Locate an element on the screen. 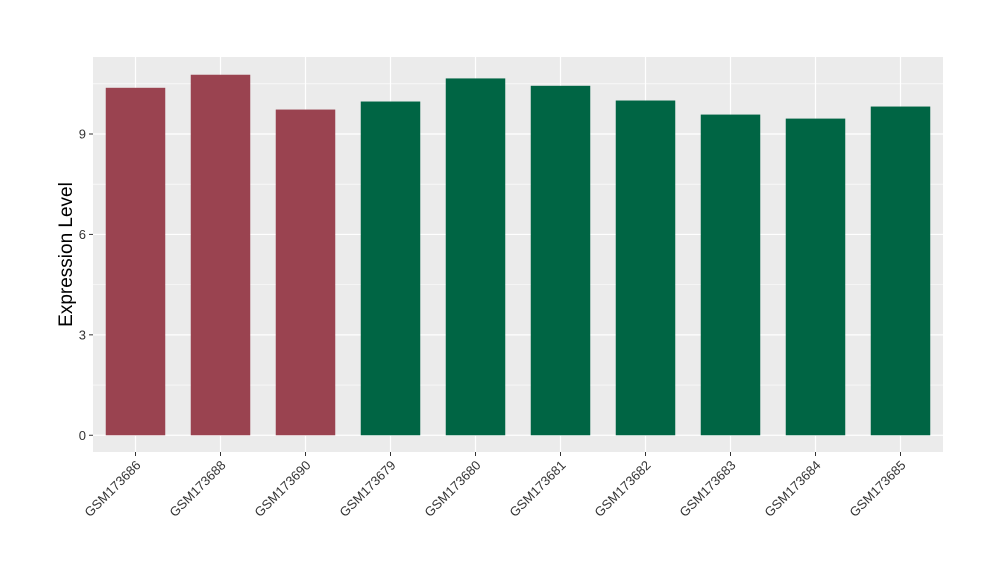 Image resolution: width=1000 pixels, height=580 pixels. x-tick-label: GSM173684 is located at coordinates (792, 489).